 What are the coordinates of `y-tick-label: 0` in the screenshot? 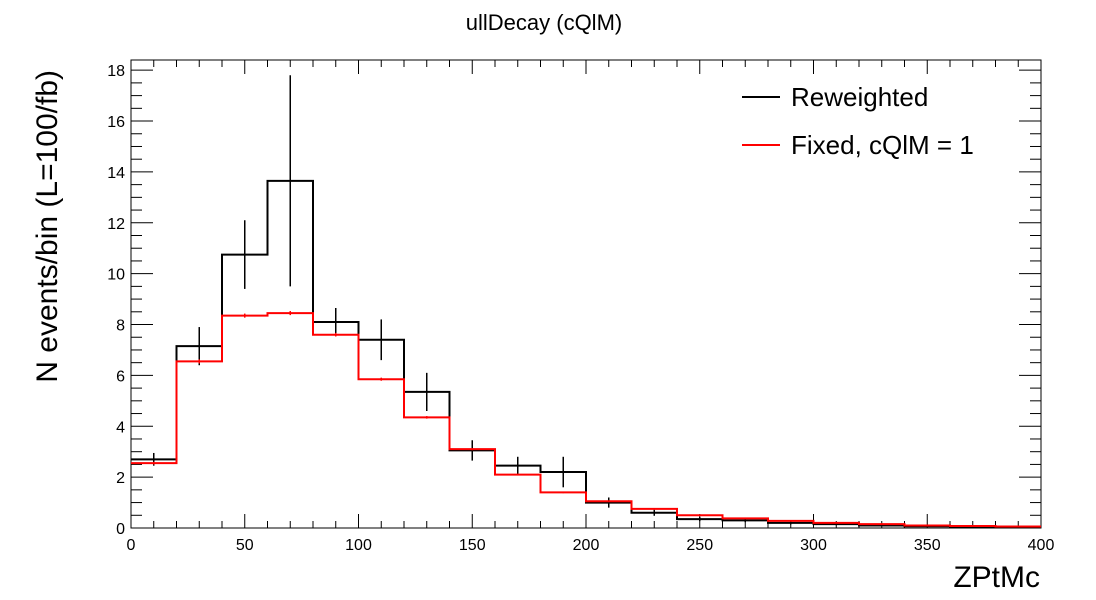 It's located at (120, 529).